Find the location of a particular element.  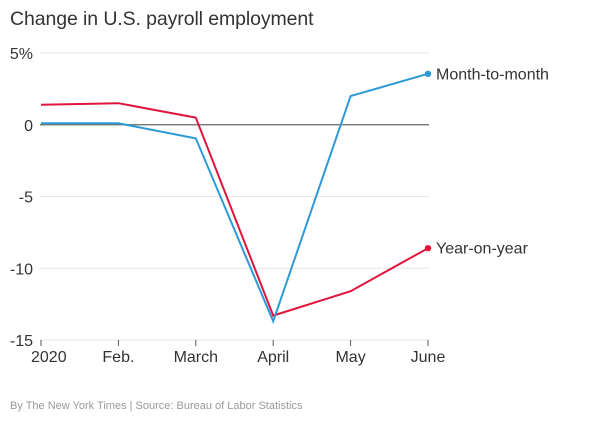

x-tick-label: March is located at coordinates (196, 357).